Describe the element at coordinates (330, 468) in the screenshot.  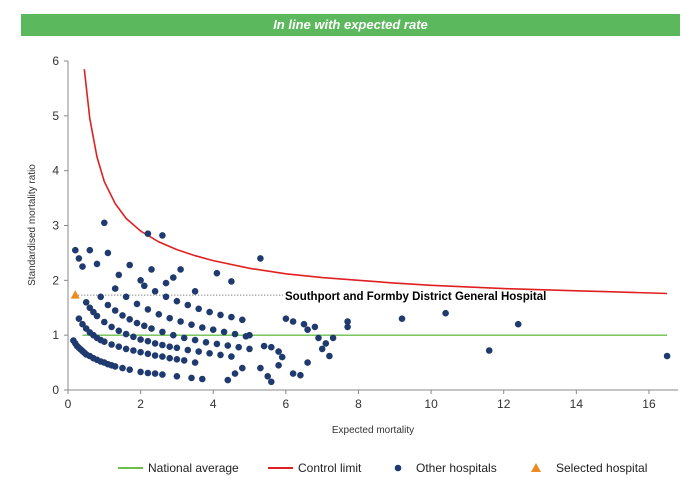
I see `legend-label: Control limit` at that location.